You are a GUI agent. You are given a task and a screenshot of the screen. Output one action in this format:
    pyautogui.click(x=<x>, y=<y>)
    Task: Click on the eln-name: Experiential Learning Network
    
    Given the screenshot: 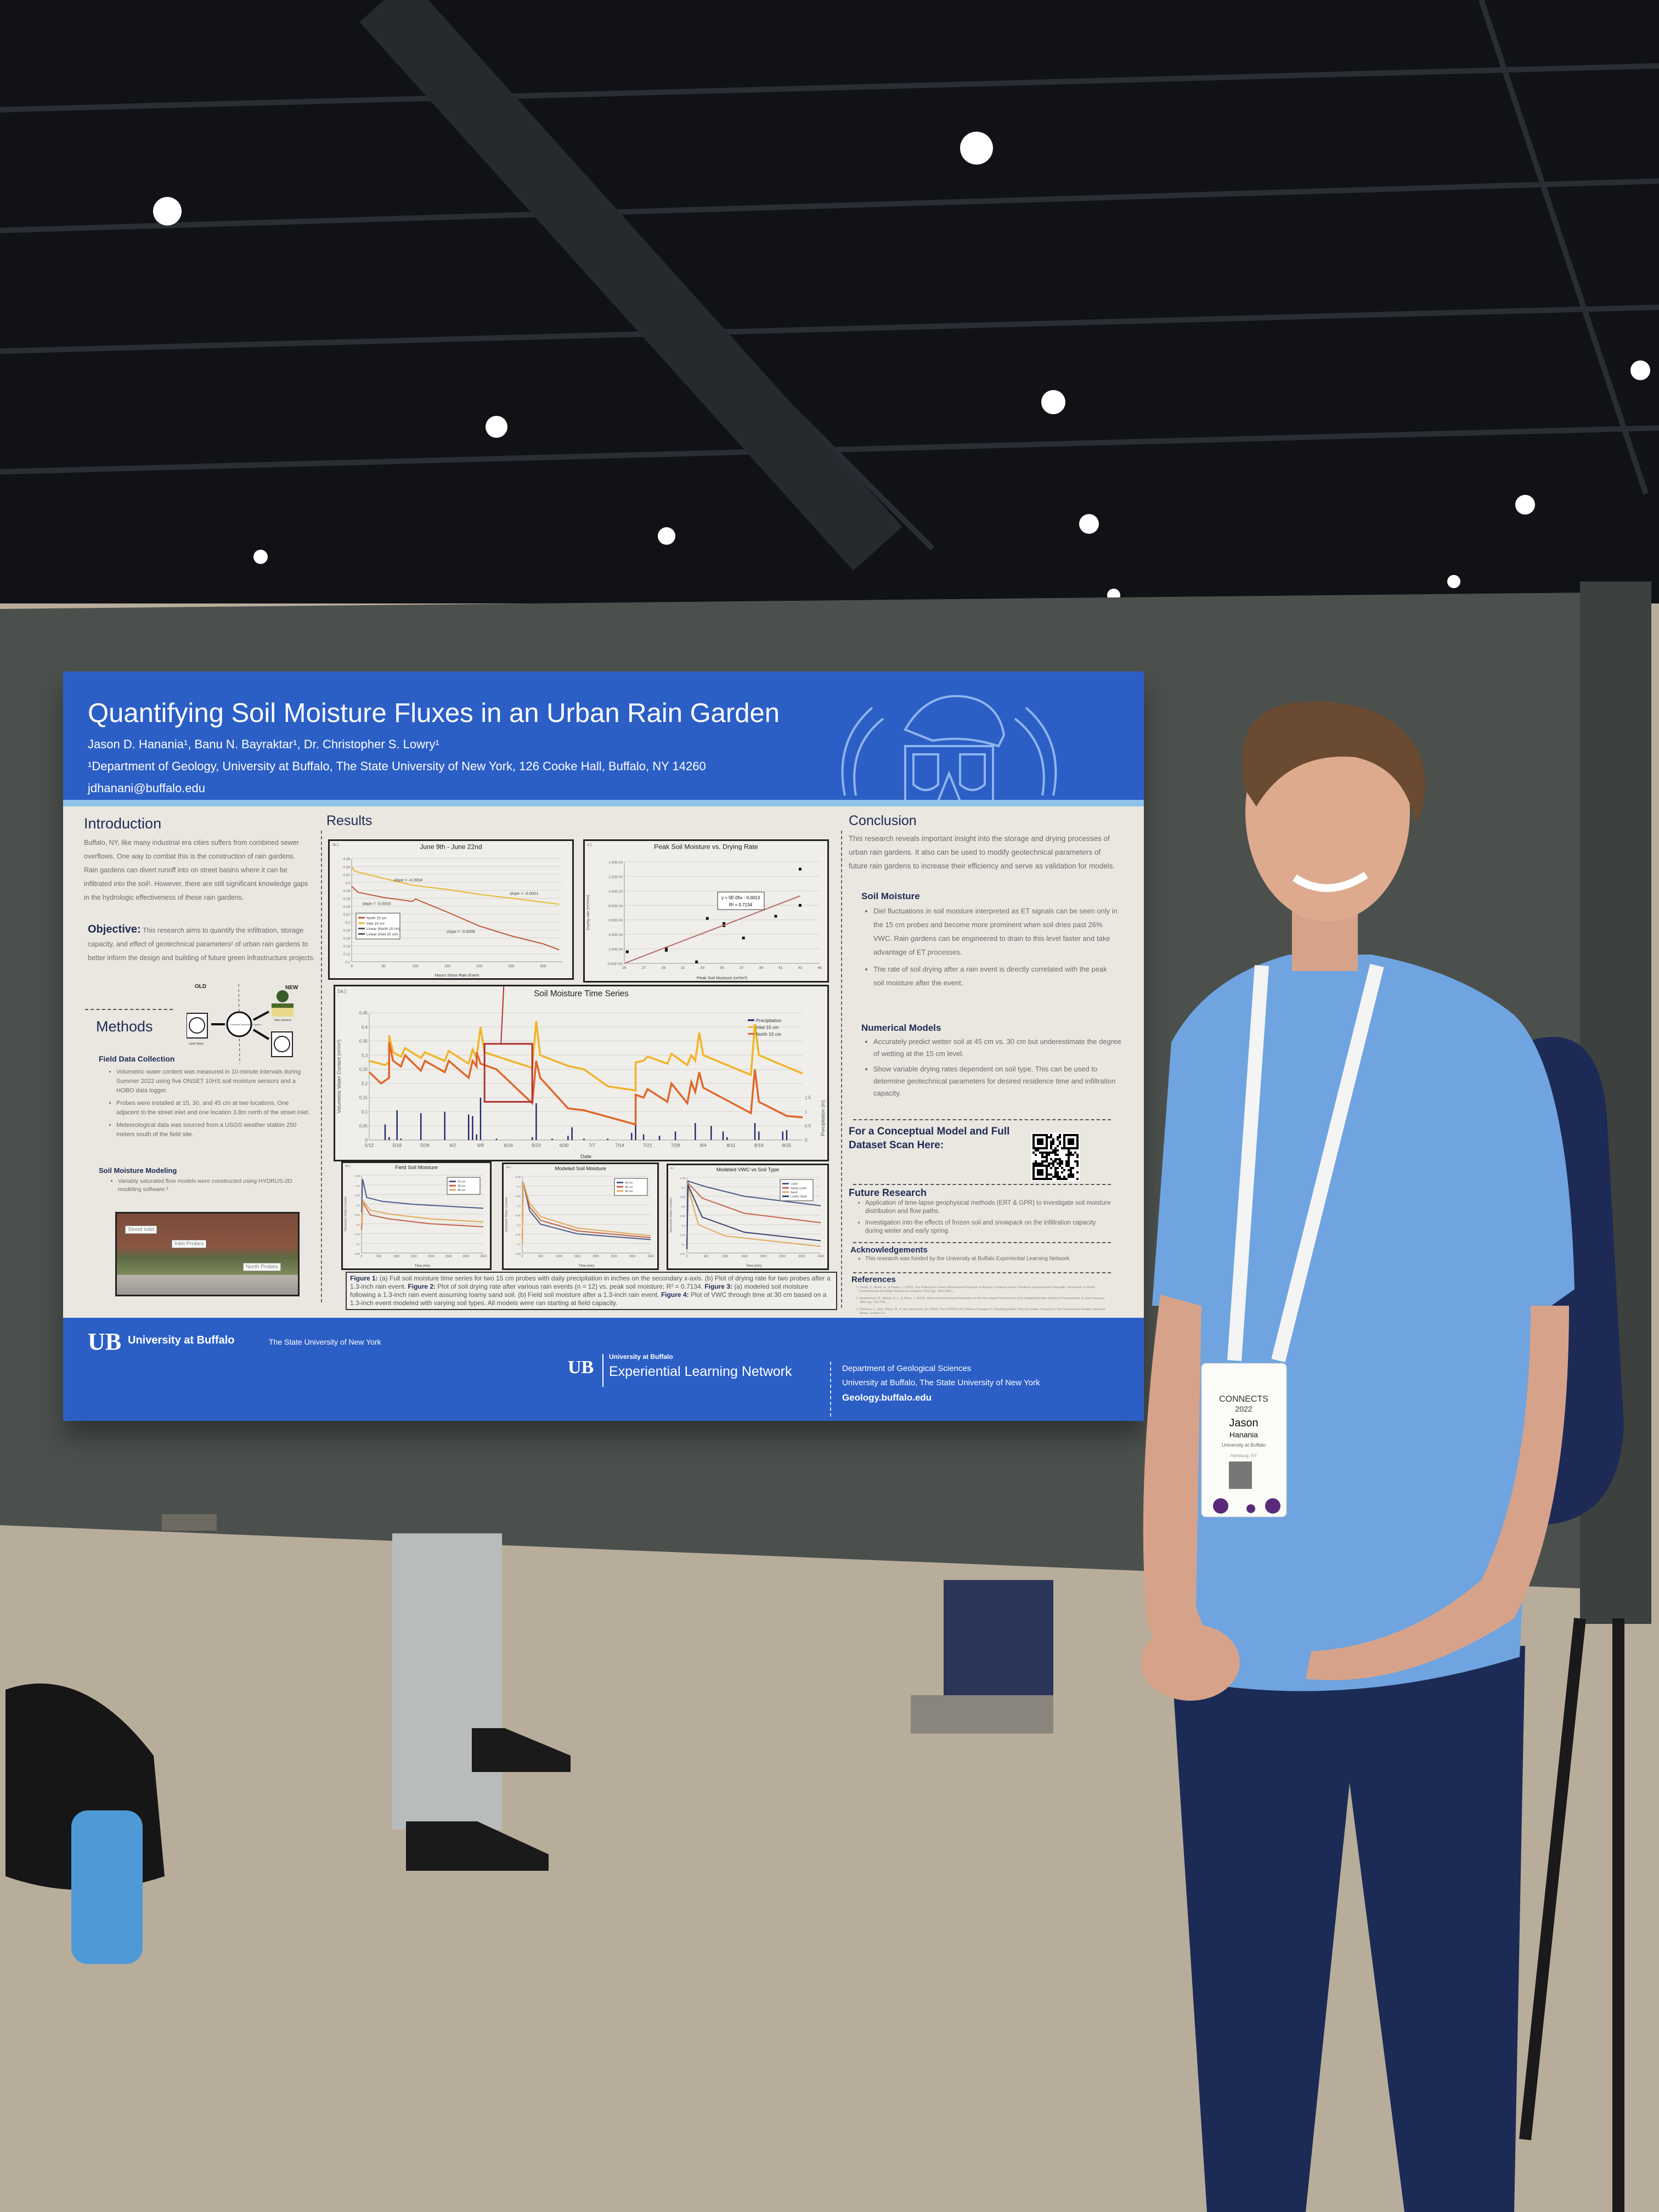 What is the action you would take?
    pyautogui.click(x=701, y=1372)
    